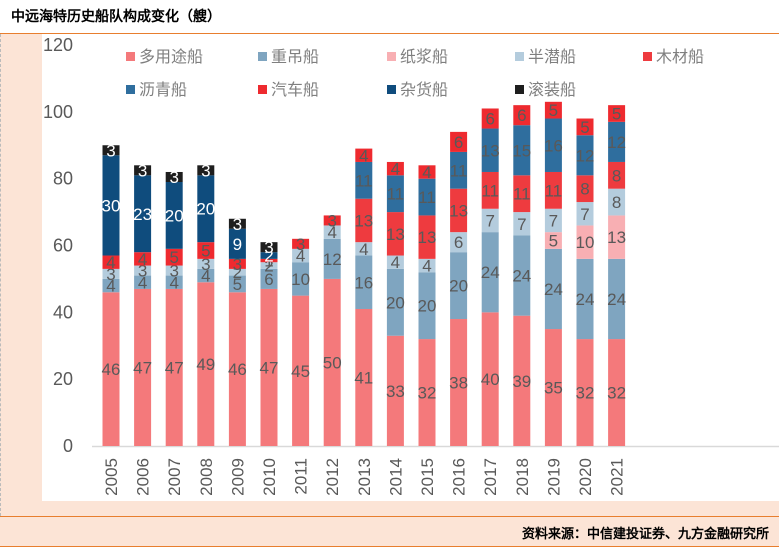  I want to click on legend-label: 多用途船, so click(171, 56).